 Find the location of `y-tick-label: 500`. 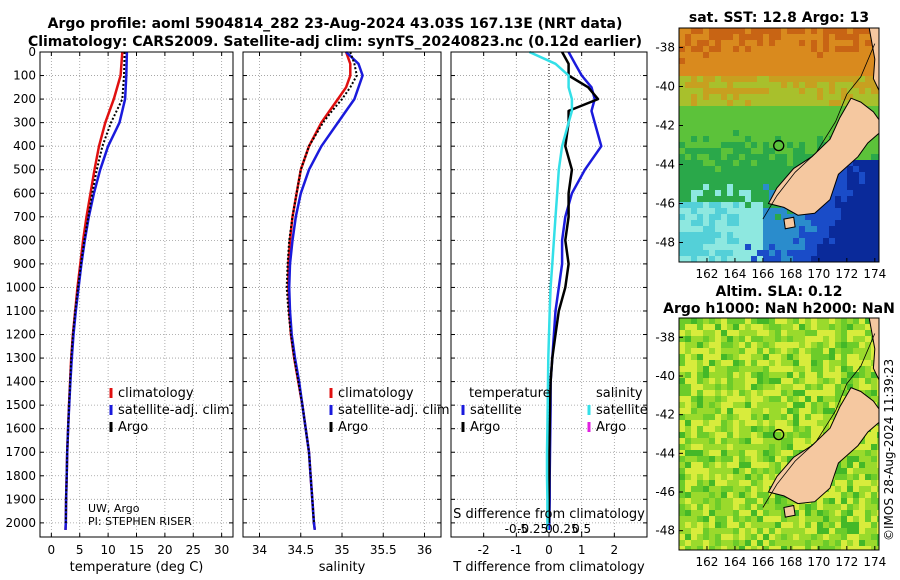

y-tick-label: 500 is located at coordinates (24, 170).